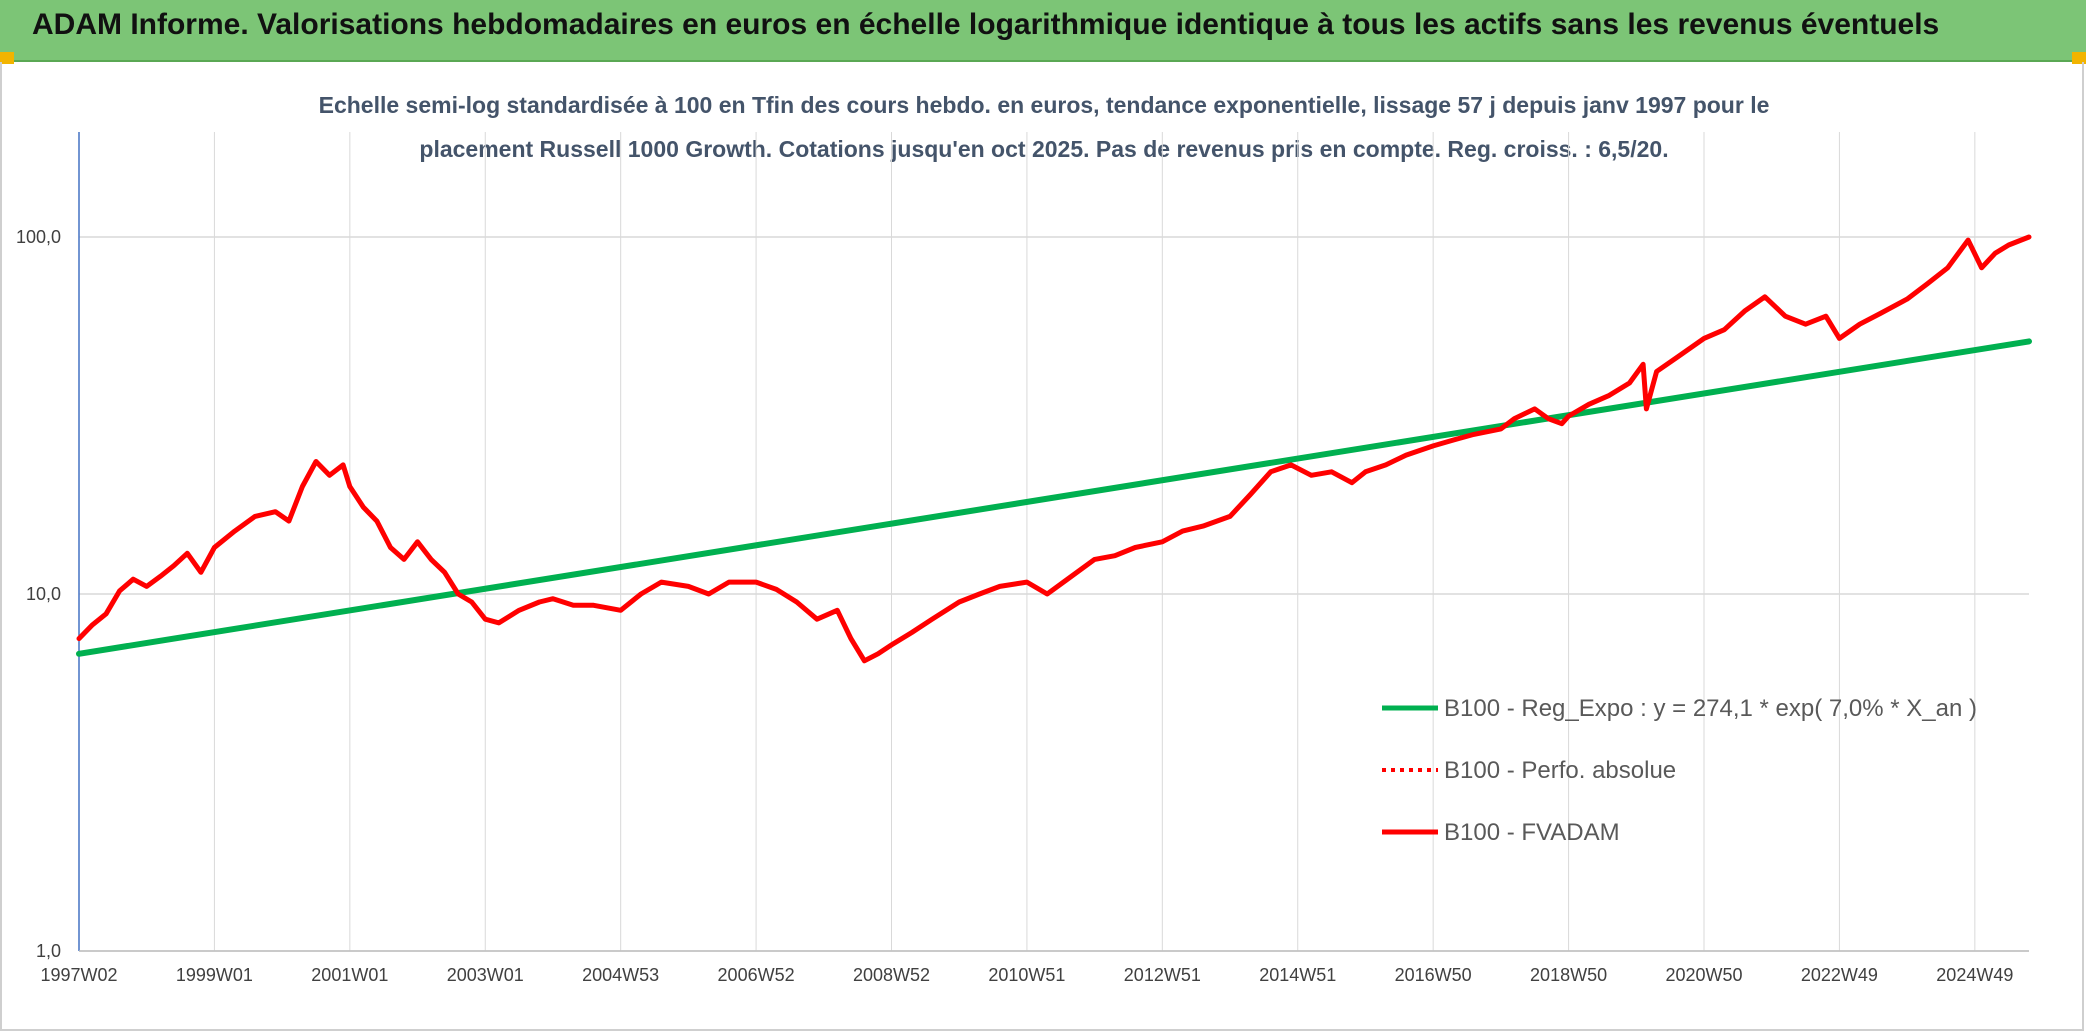  Describe the element at coordinates (891, 975) in the screenshot. I see `x-tick-label: 2008W52` at that location.